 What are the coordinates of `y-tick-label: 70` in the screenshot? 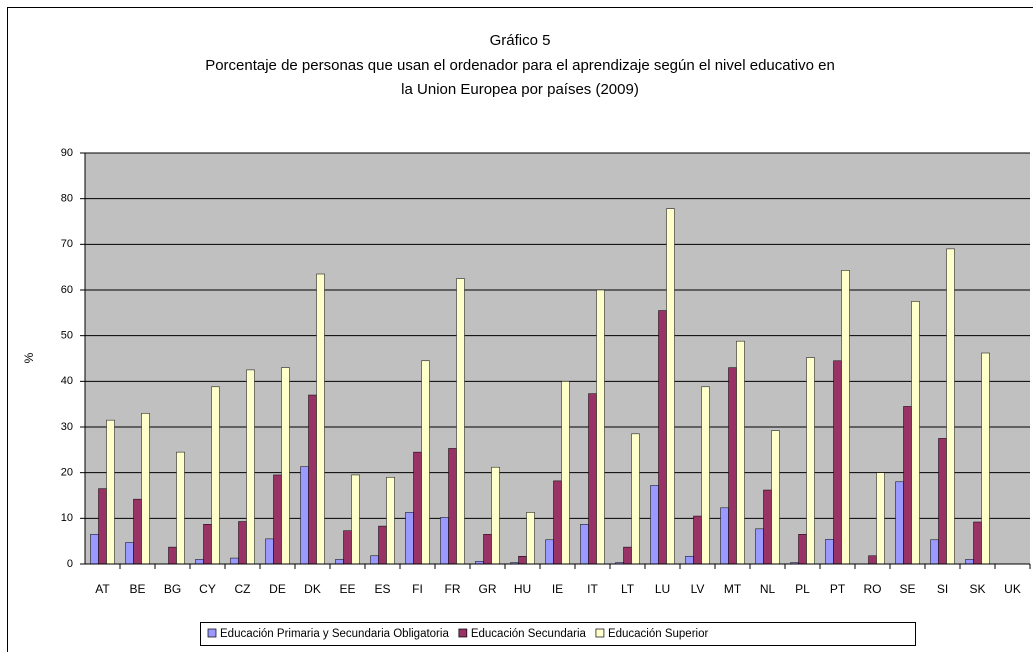 It's located at (67, 244).